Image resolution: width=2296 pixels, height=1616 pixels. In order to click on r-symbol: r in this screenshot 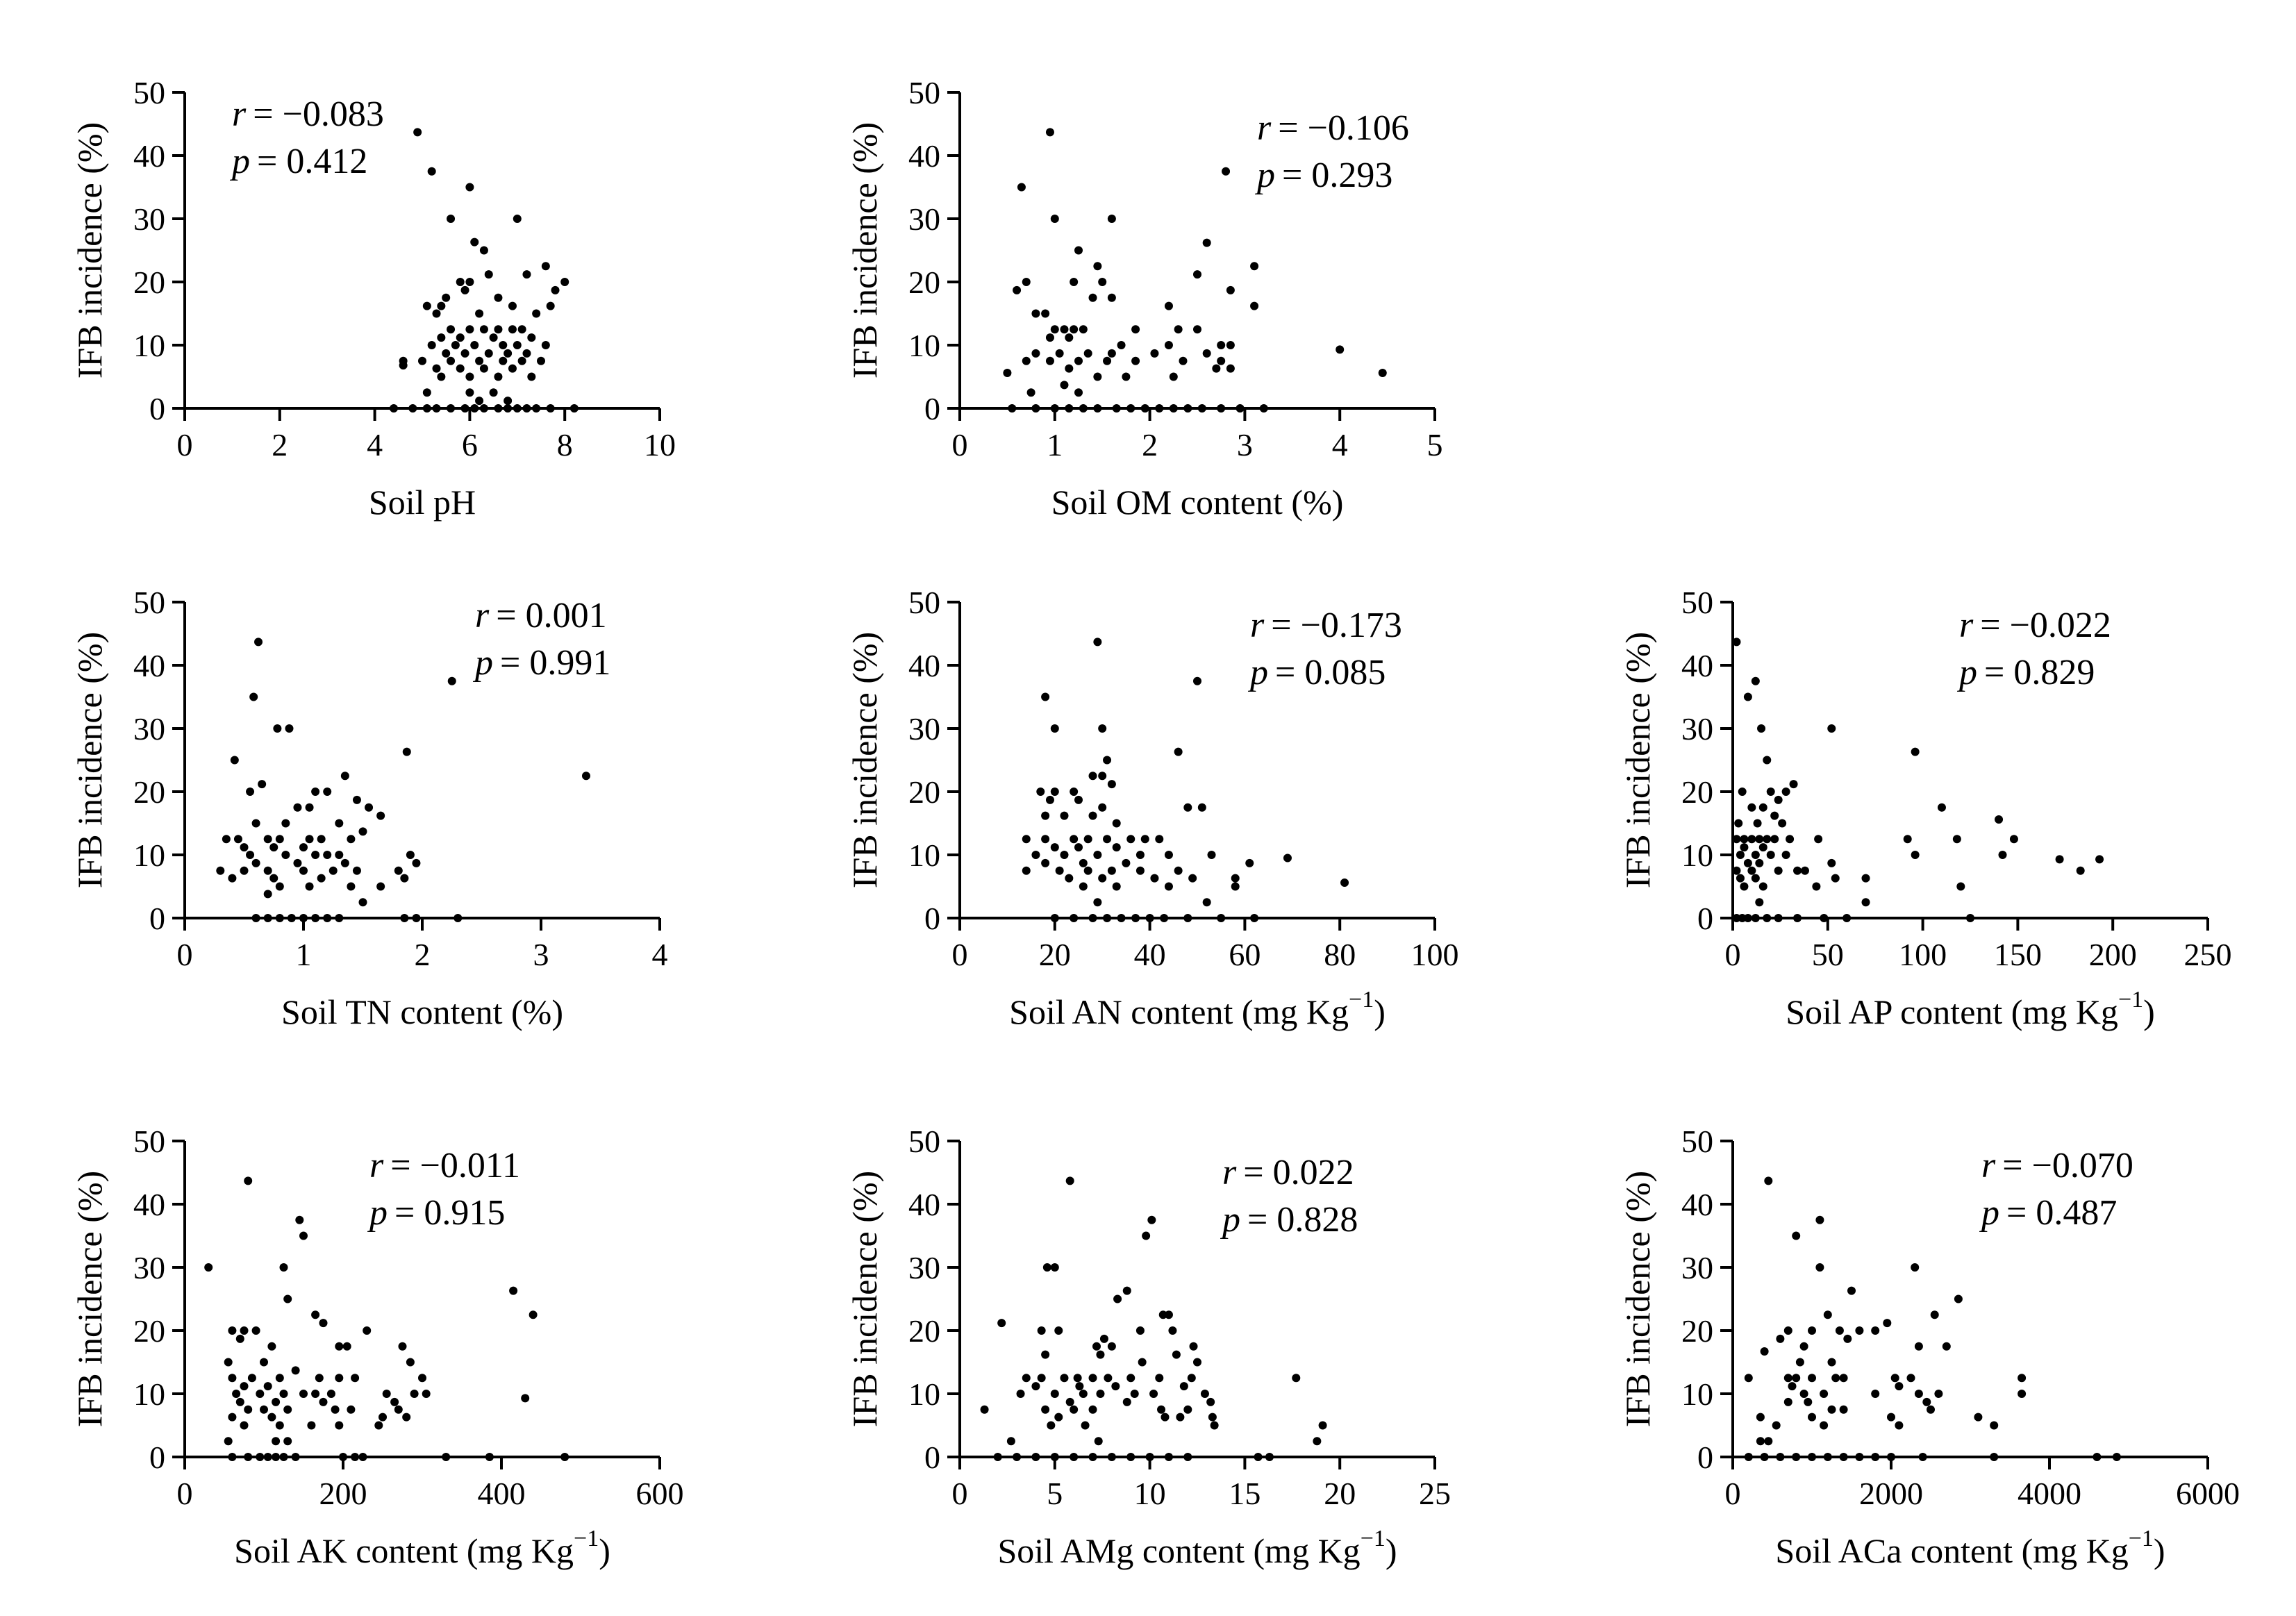, I will do `click(240, 114)`.